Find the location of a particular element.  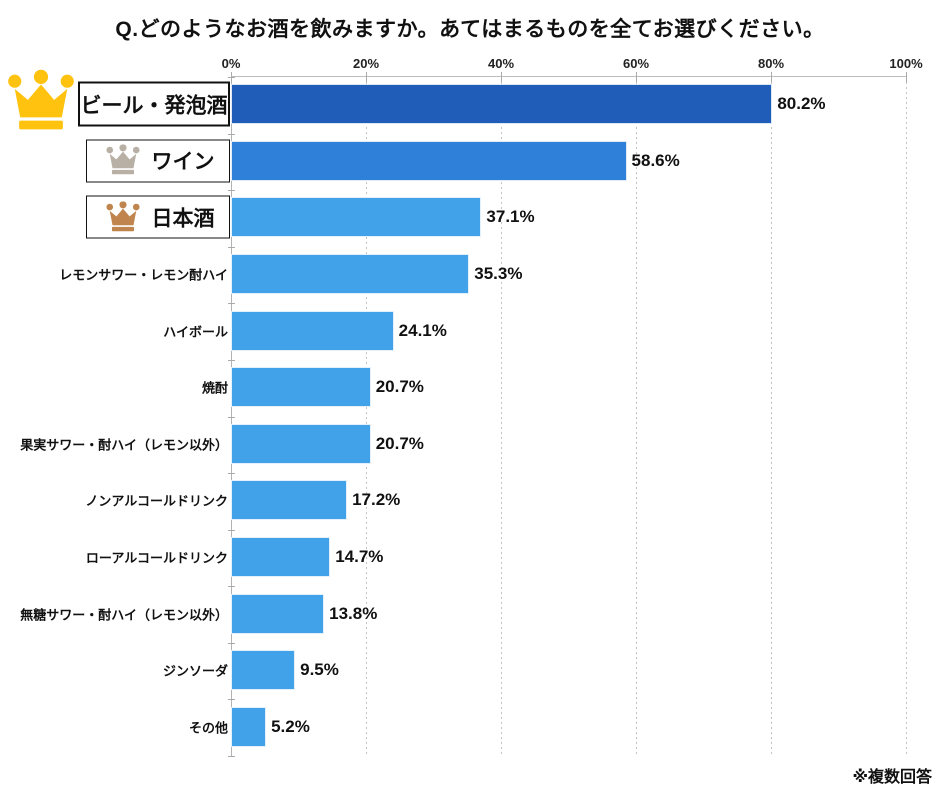

value-label: 14.7% is located at coordinates (359, 556).